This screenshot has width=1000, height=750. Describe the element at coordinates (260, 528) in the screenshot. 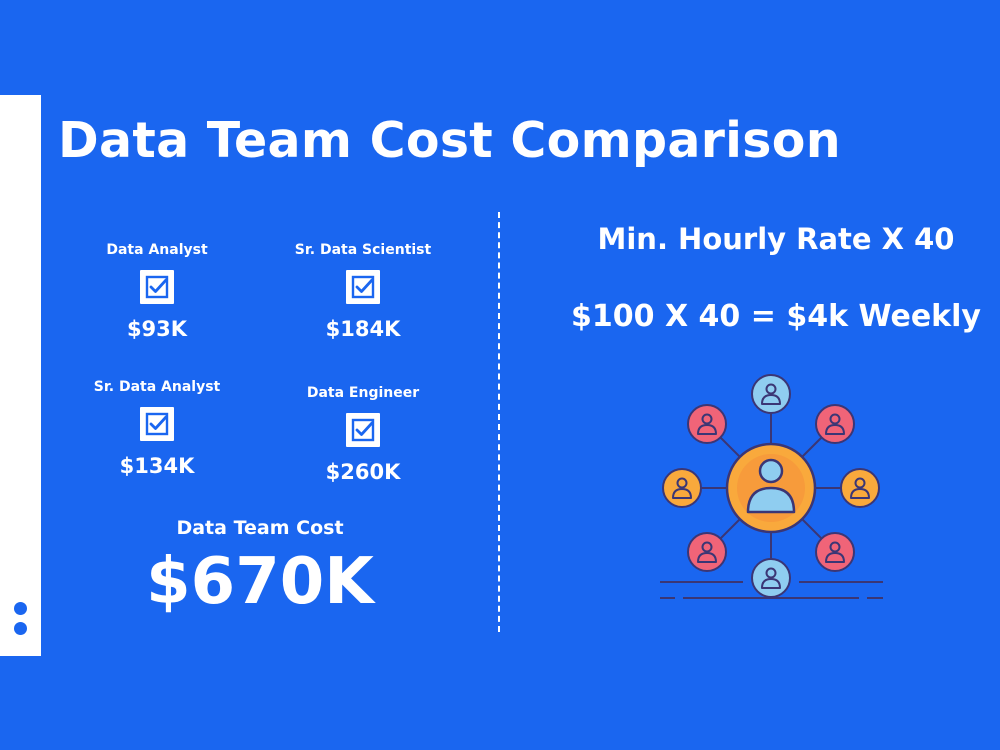

I see `total-cost-label: Data Team Cost` at that location.